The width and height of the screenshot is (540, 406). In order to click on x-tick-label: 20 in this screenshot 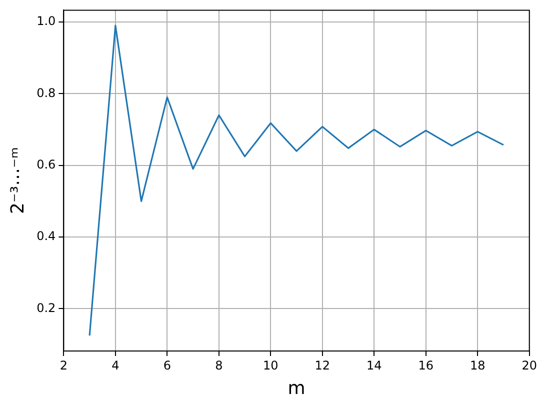, I will do `click(530, 365)`.